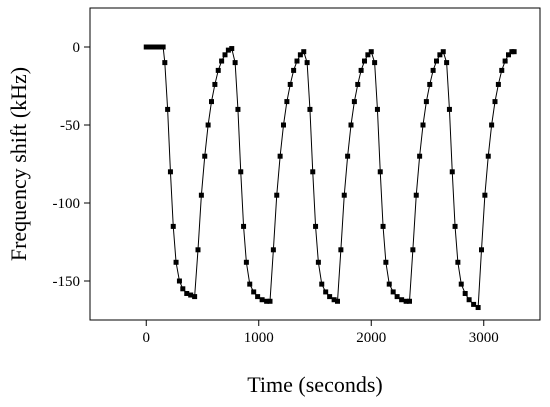  I want to click on x-tick-label: 1000, so click(259, 338).